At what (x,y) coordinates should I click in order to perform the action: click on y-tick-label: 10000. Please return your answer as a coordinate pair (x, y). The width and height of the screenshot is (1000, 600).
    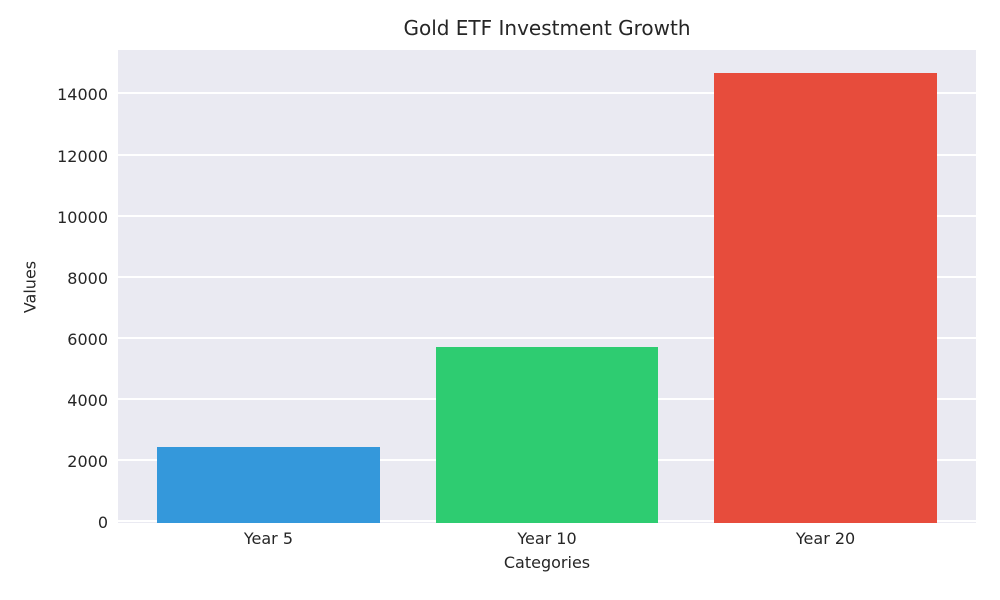
    Looking at the image, I should click on (82, 217).